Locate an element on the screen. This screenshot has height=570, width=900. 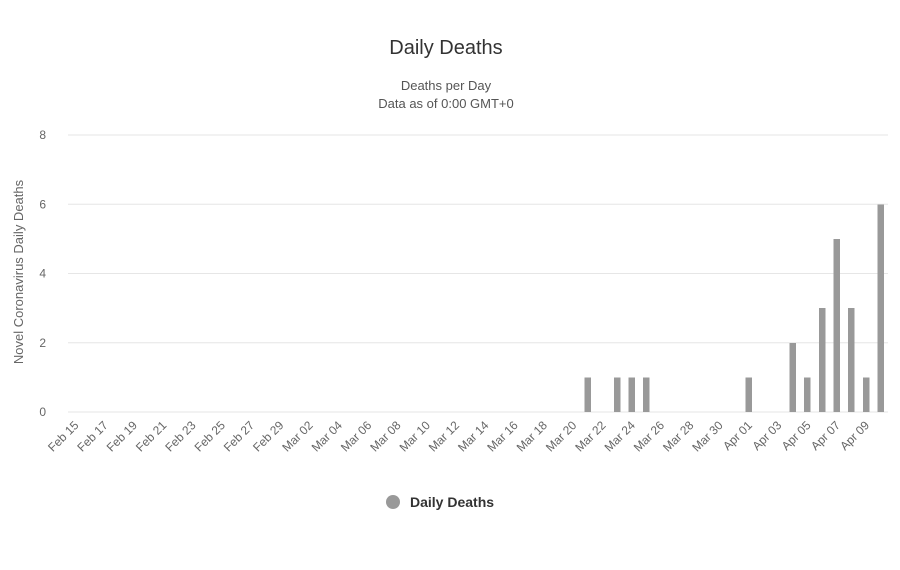
y-axis-label: Novel Coronavirus Daily Deaths is located at coordinates (18, 271).